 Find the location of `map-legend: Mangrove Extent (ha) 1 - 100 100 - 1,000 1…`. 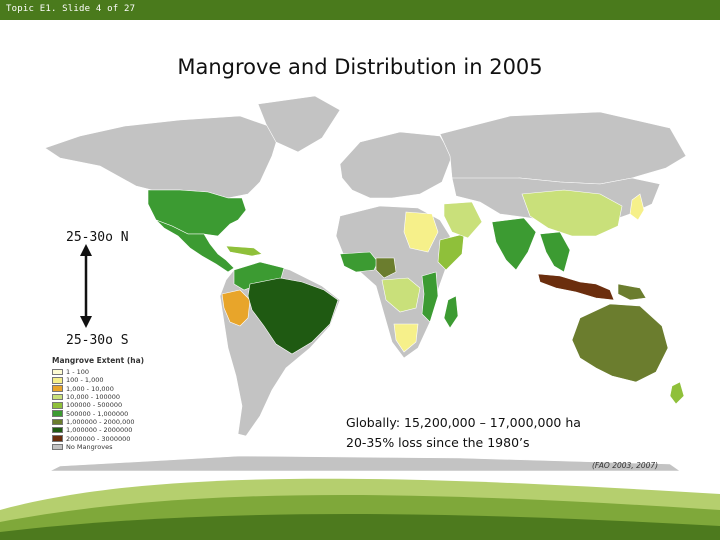

map-legend: Mangrove Extent (ha) 1 - 100 100 - 1,000 1… is located at coordinates (104, 403).